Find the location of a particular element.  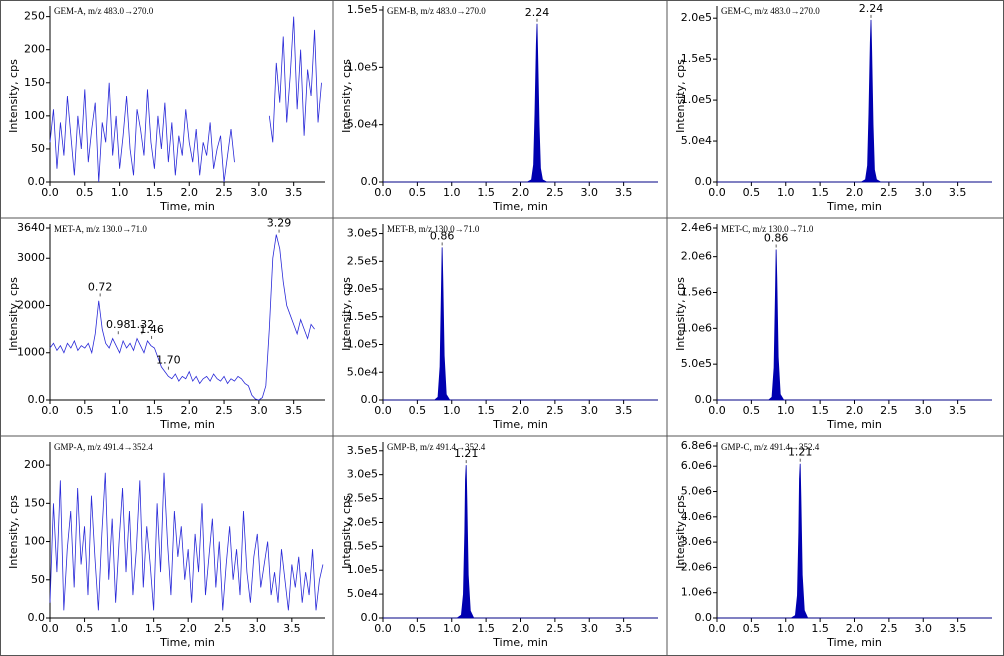

chart-title: GEM-A, m/z 483.0→270.0 is located at coordinates (104, 11).